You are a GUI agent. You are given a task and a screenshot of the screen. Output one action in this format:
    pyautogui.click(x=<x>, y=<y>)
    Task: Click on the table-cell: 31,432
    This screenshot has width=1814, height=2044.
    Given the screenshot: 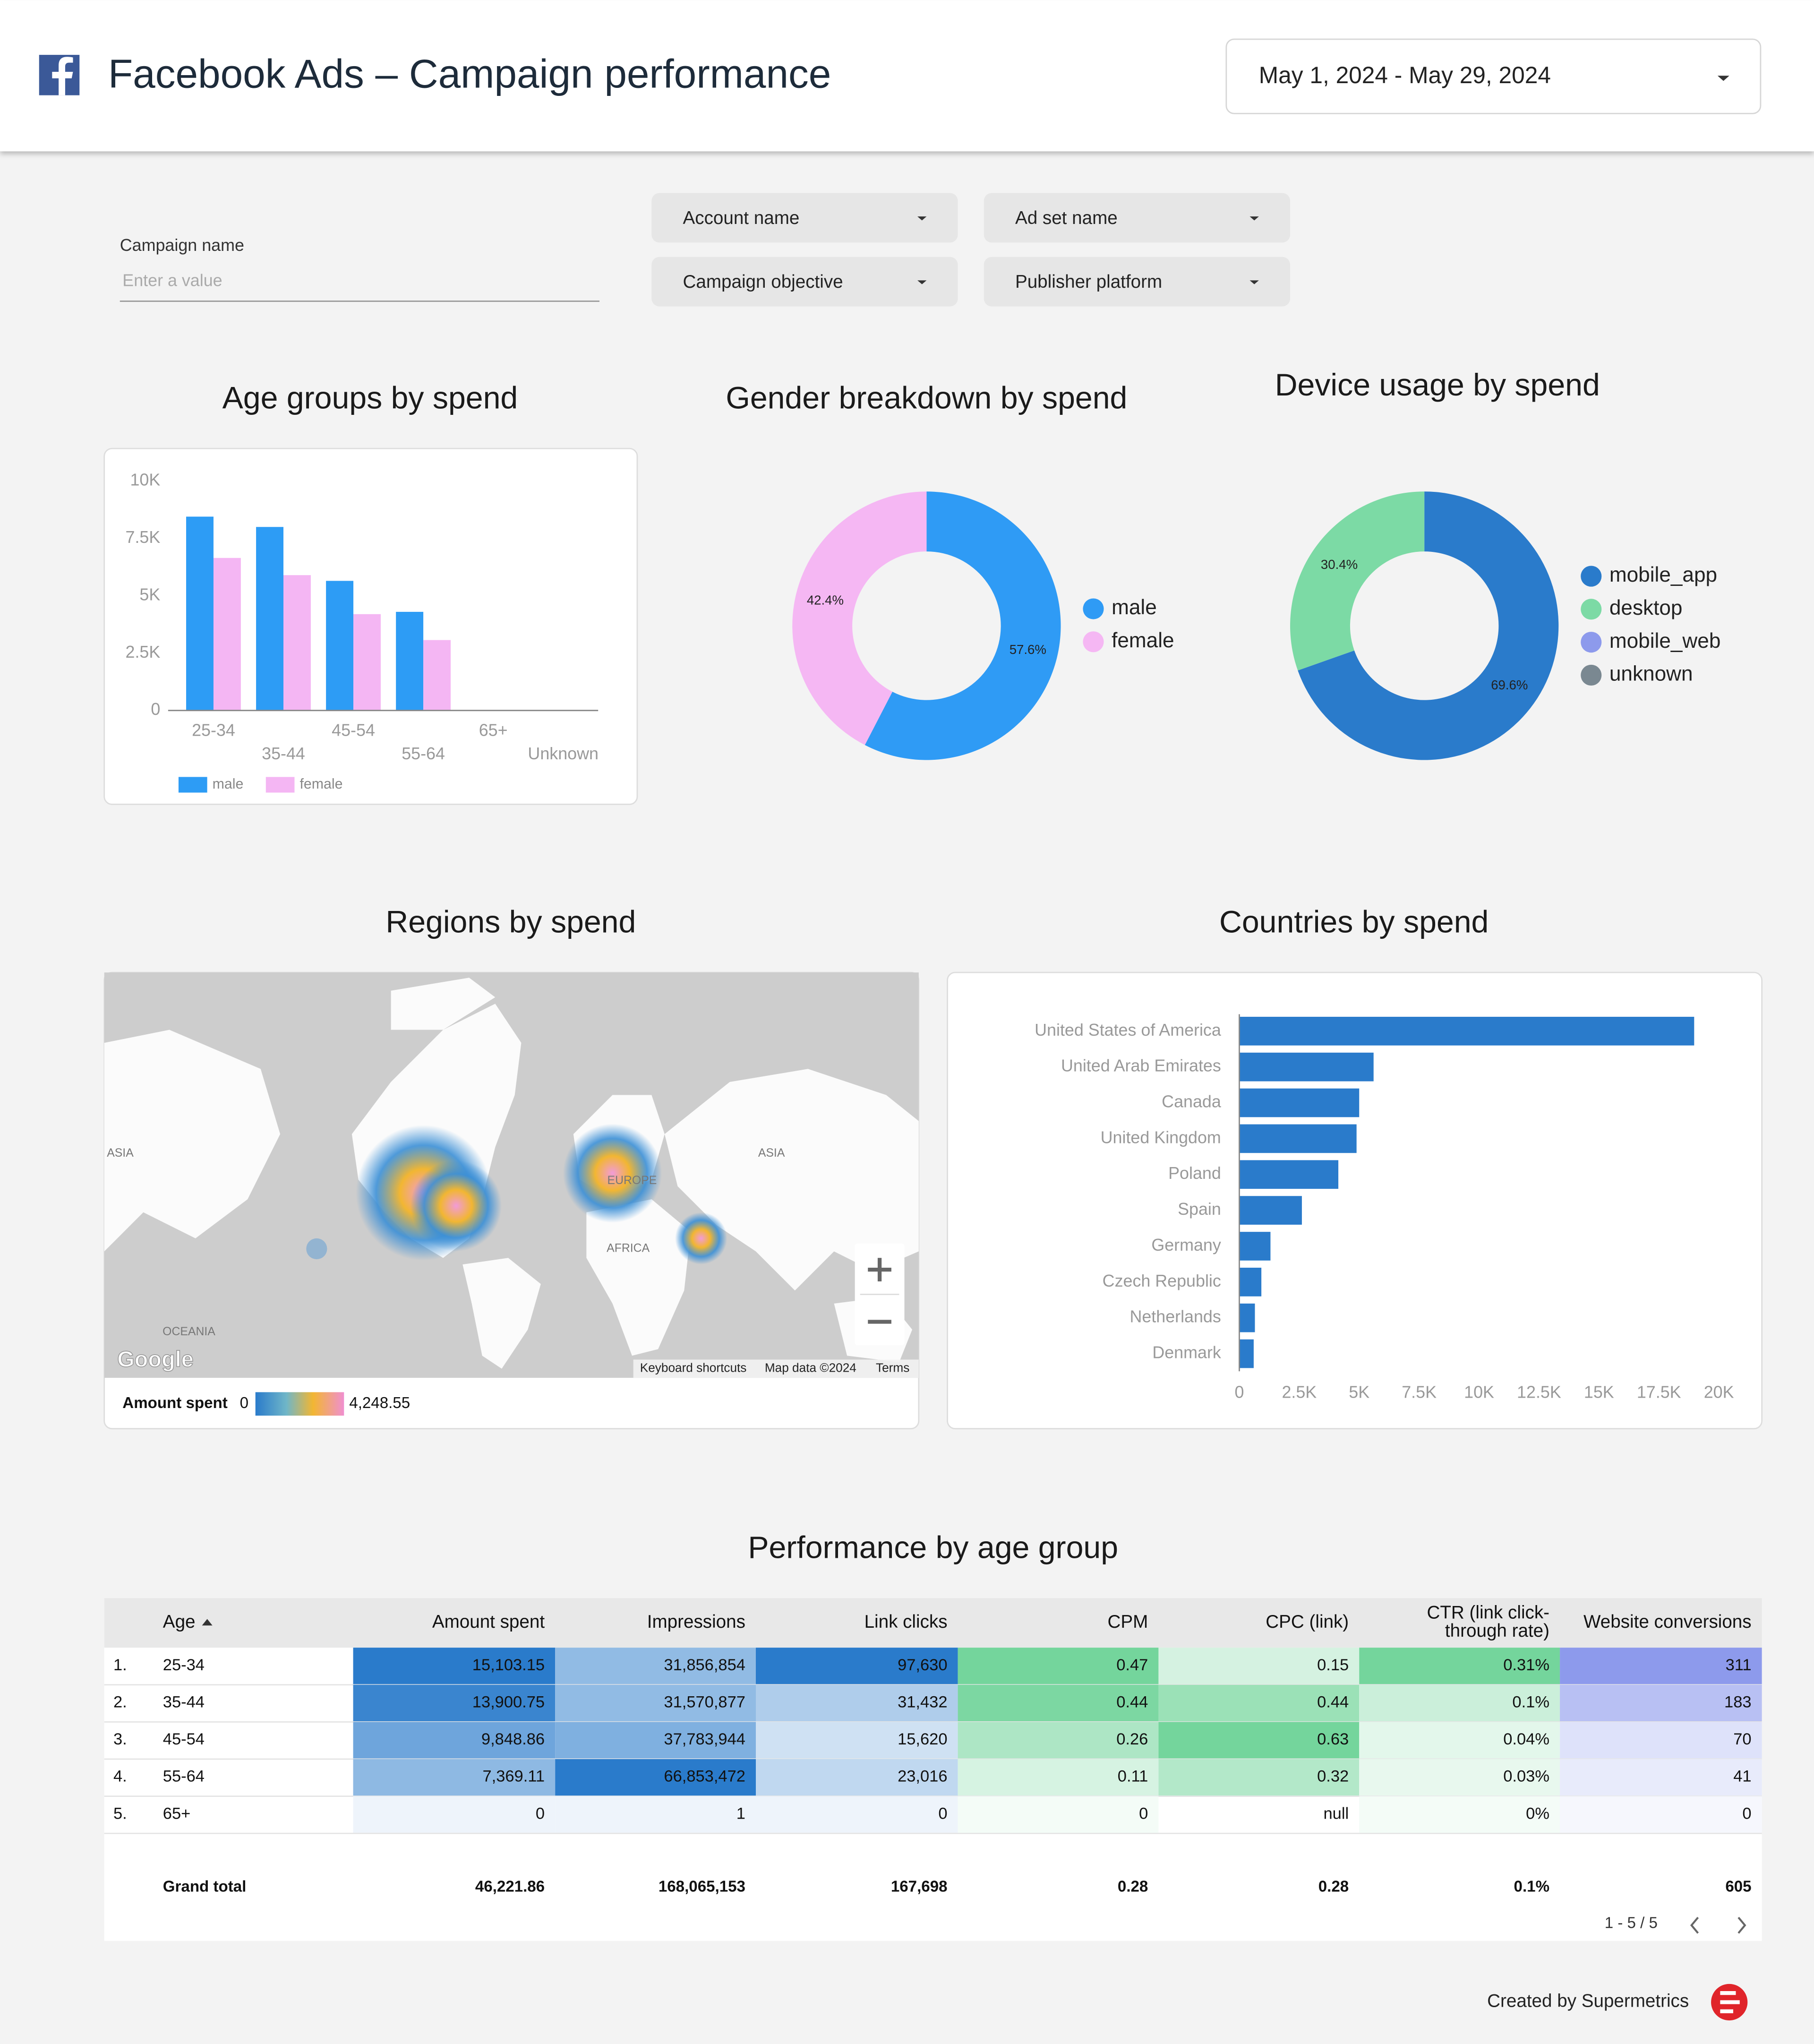 What is the action you would take?
    pyautogui.click(x=923, y=1702)
    